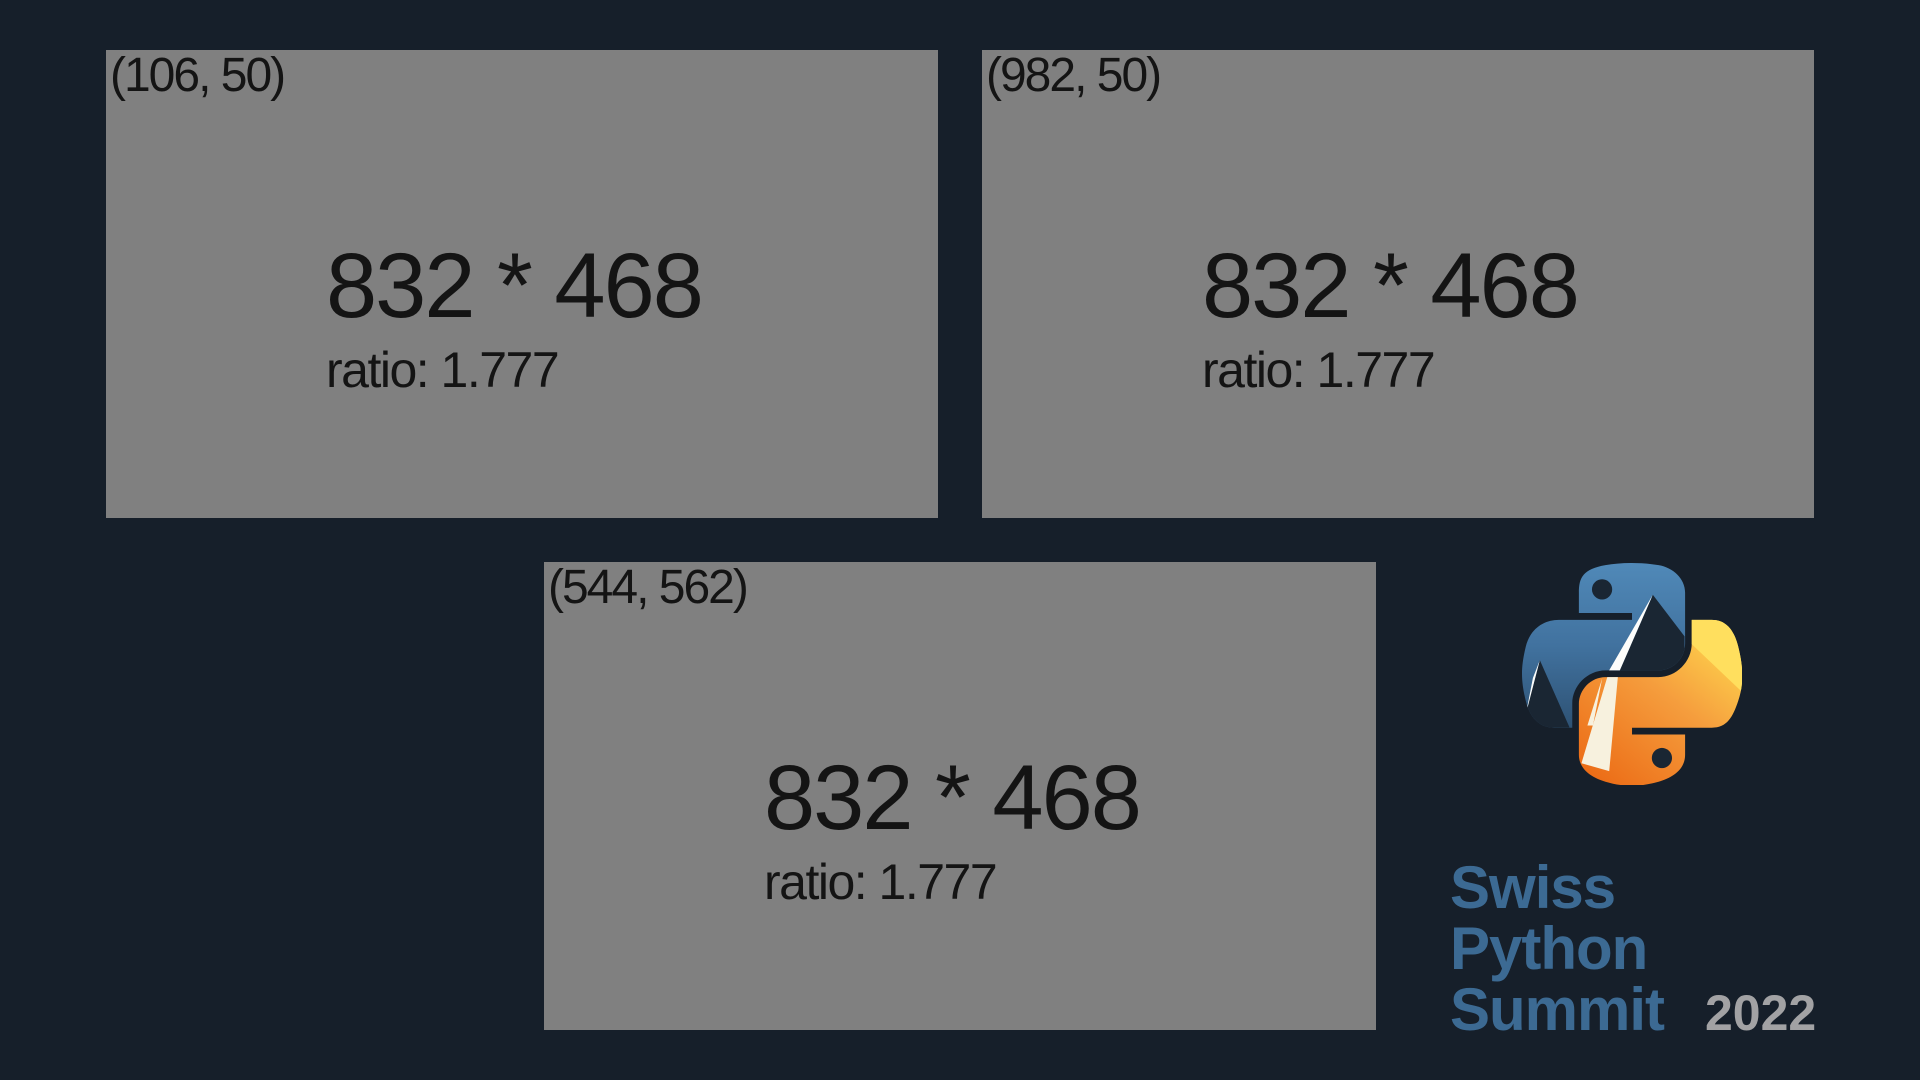  What do you see at coordinates (1662, 758) in the screenshot?
I see `snake-eye-orange` at bounding box center [1662, 758].